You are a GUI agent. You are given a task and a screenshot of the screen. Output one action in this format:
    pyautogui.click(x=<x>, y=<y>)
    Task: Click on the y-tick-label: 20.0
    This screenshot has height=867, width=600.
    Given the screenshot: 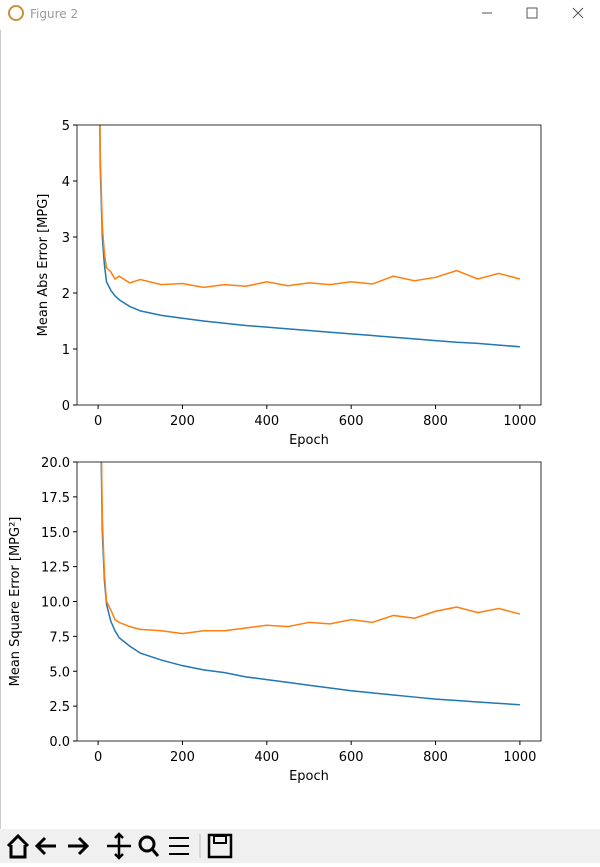 What is the action you would take?
    pyautogui.click(x=55, y=463)
    